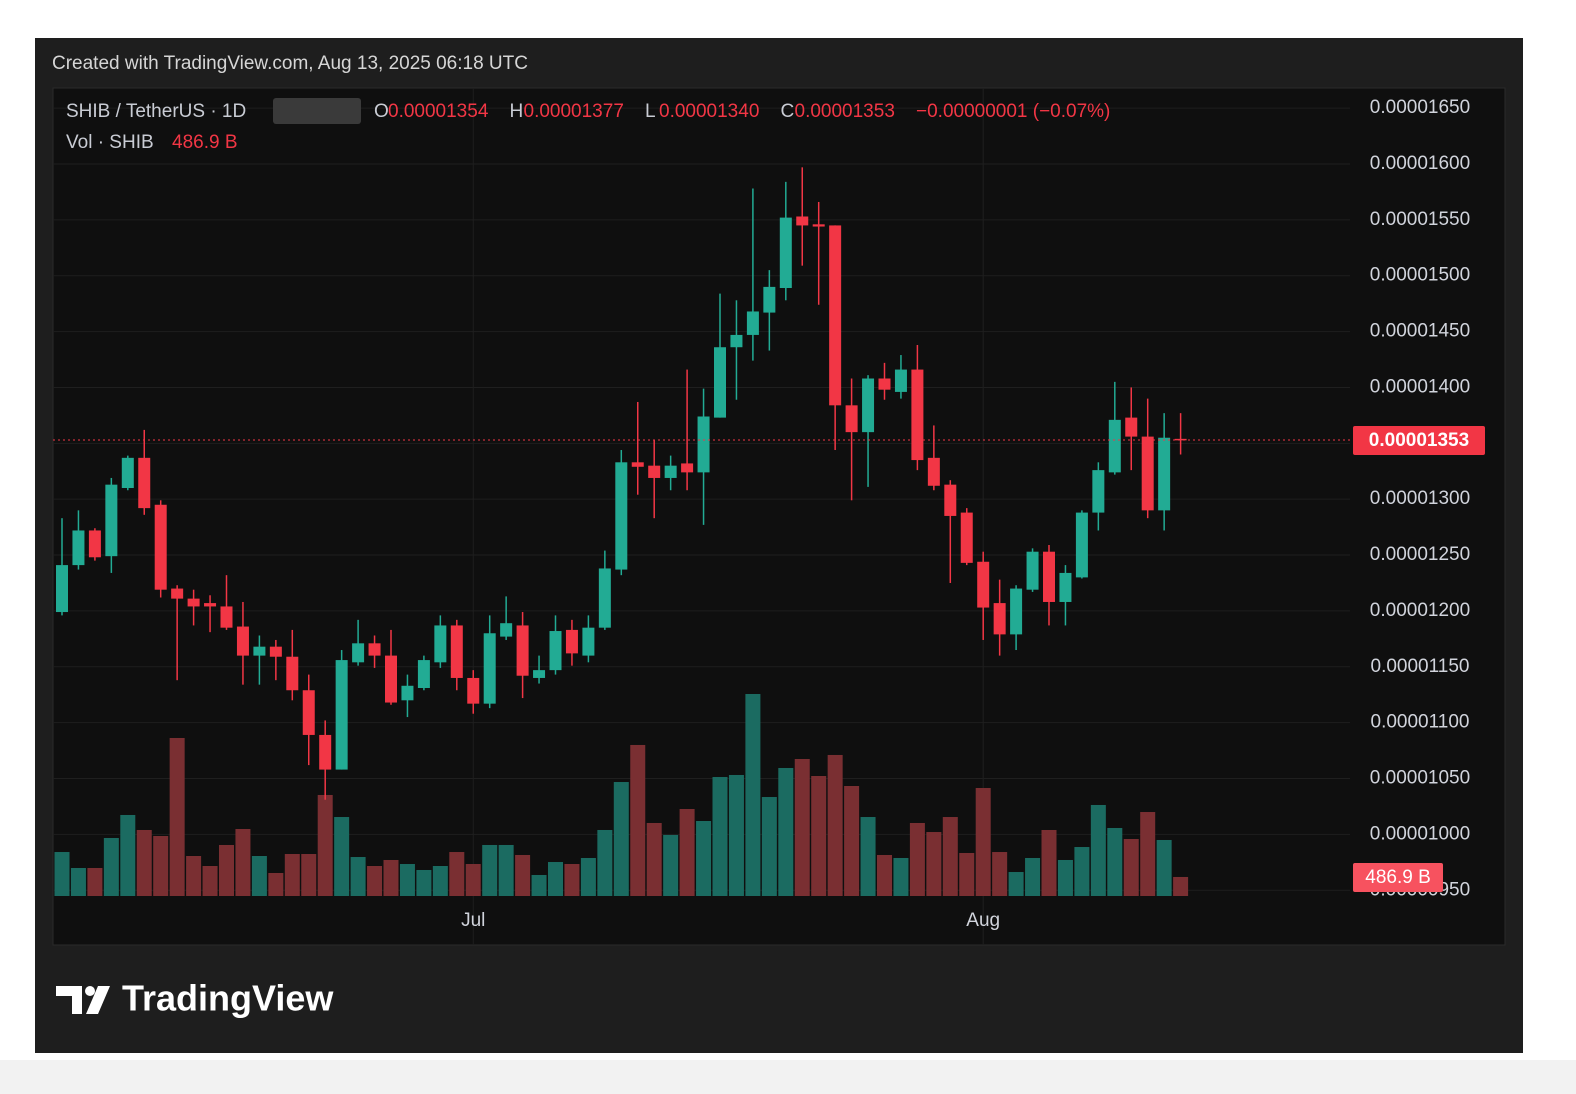 The image size is (1576, 1094). What do you see at coordinates (228, 998) in the screenshot?
I see `brand: TradingView` at bounding box center [228, 998].